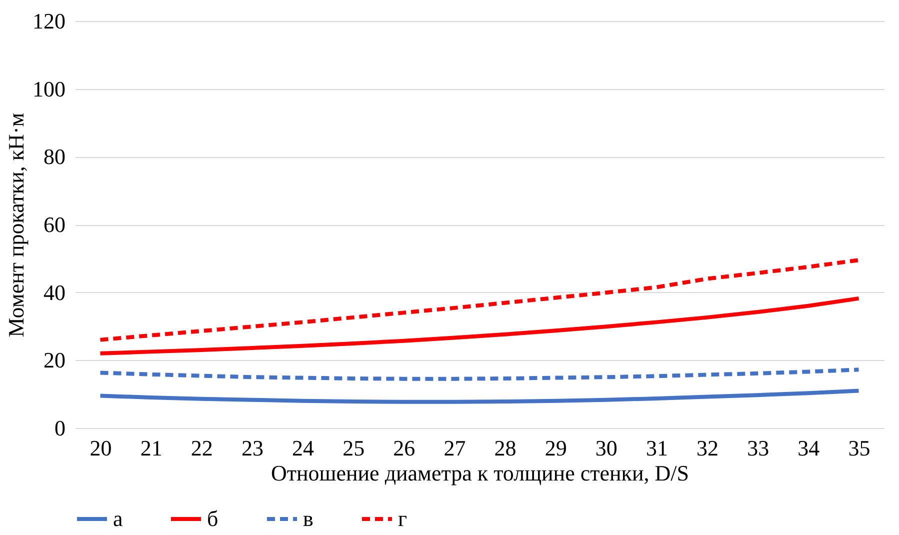 Image resolution: width=899 pixels, height=535 pixels. What do you see at coordinates (308, 518) in the screenshot?
I see `legend-label: в` at bounding box center [308, 518].